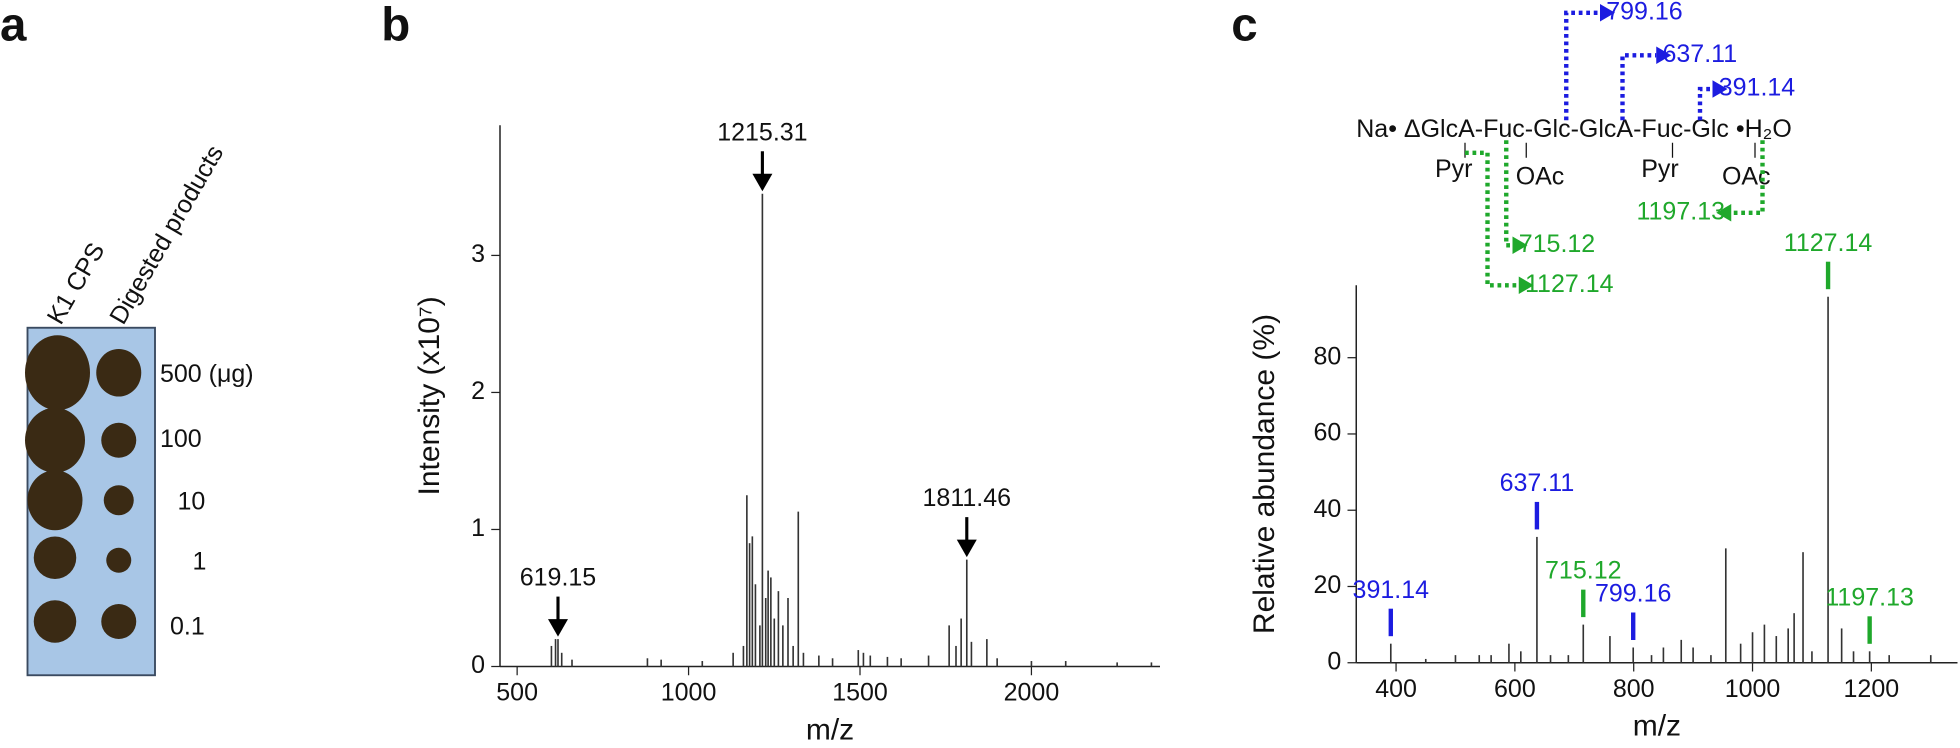 This screenshot has height=748, width=1960. I want to click on column-label: K1 CPS, so click(76, 283).